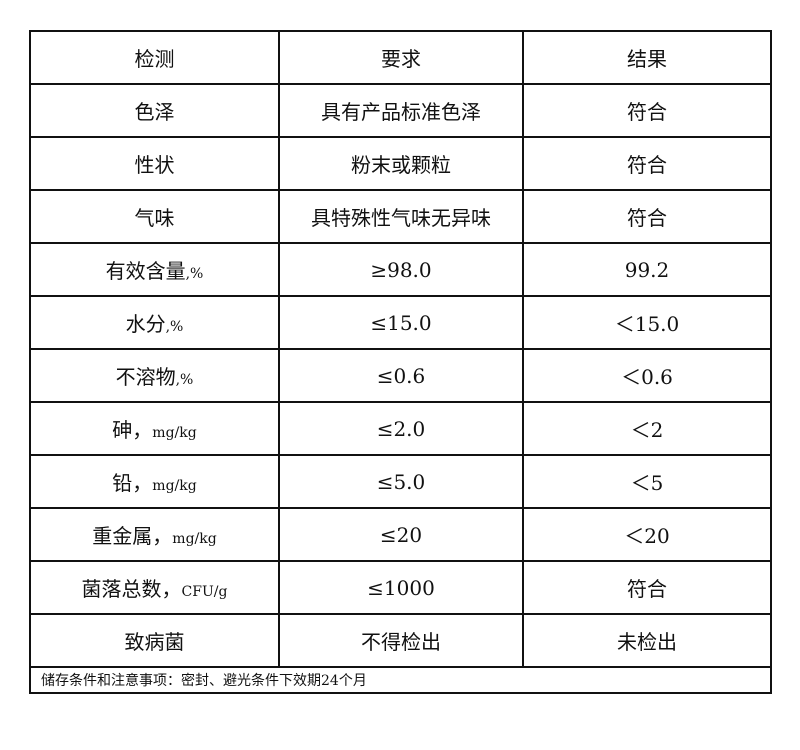  I want to click on requirement-cell: 粉末或颗粒, so click(401, 163).